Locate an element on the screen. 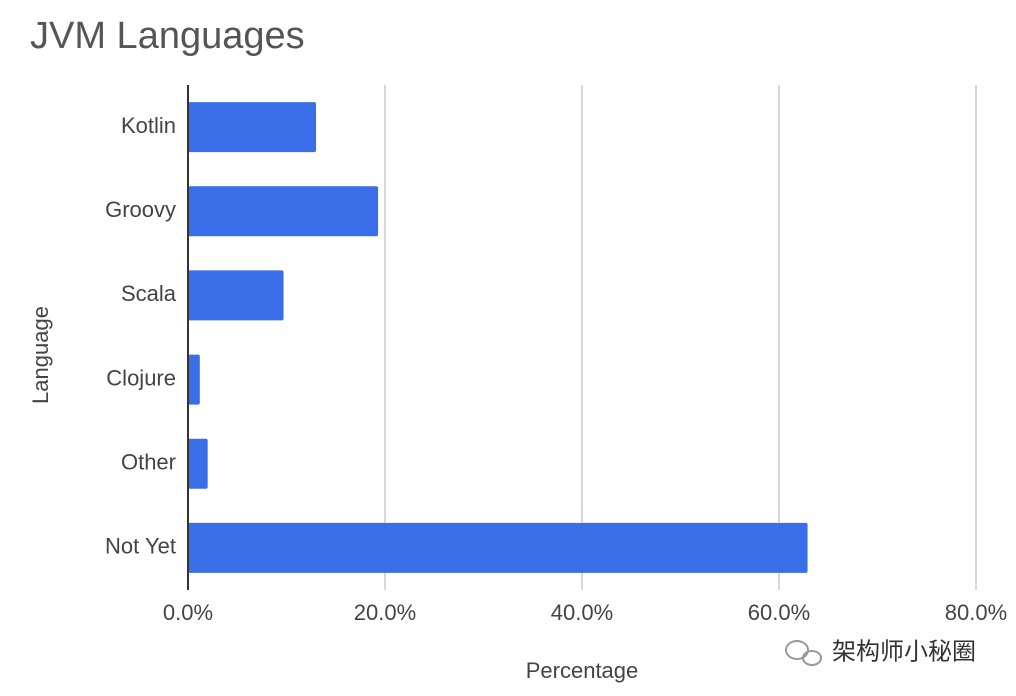 This screenshot has width=1016, height=696. watermark-icon is located at coordinates (803, 653).